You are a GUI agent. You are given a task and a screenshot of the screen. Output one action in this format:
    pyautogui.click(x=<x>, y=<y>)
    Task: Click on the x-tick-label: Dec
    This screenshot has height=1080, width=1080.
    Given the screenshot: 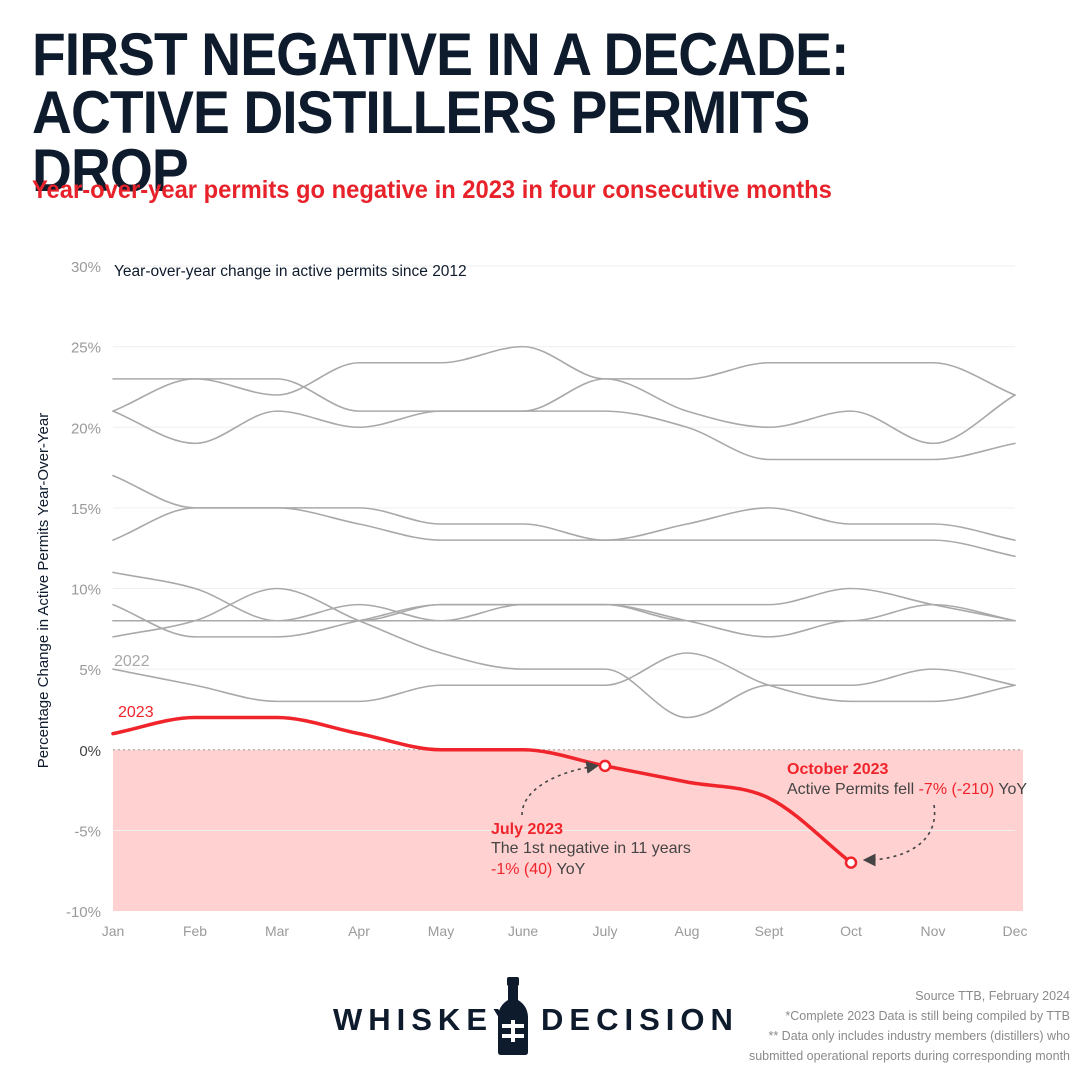 What is the action you would take?
    pyautogui.click(x=1015, y=931)
    